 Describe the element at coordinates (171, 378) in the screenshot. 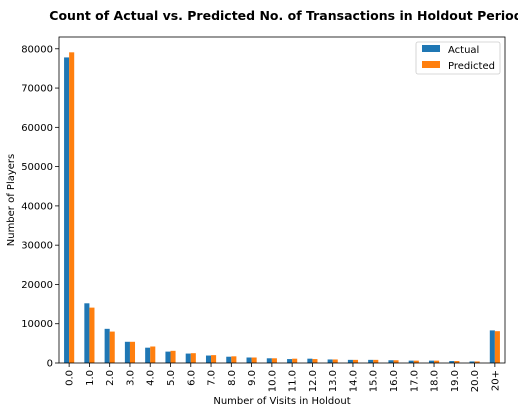

I see `x-tick-label: 5.0` at that location.